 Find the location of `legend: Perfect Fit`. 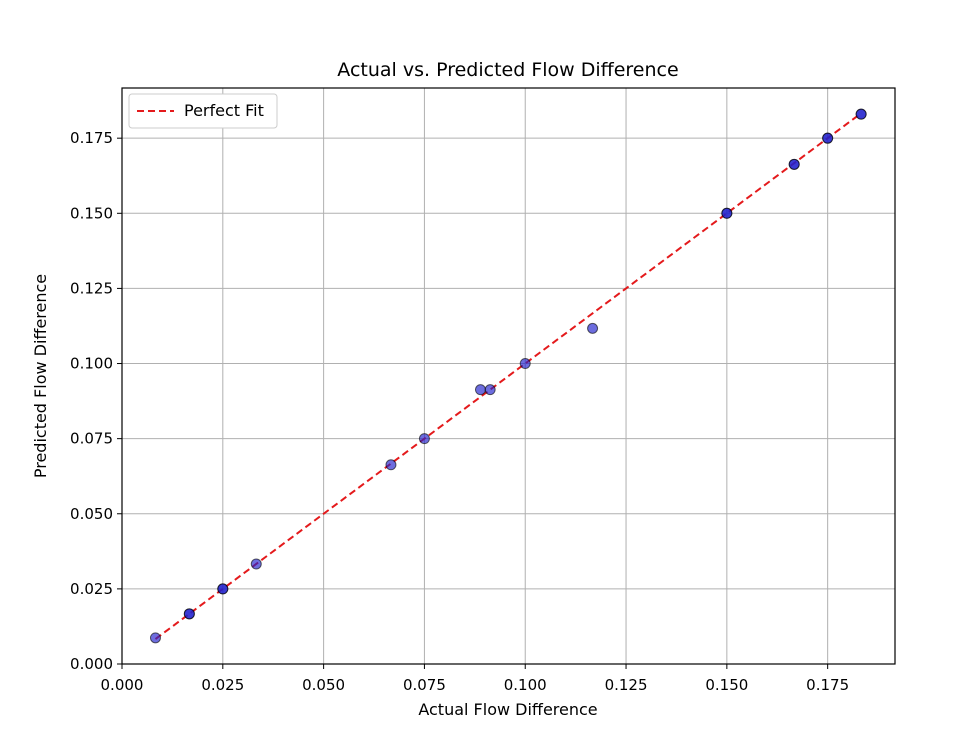

legend: Perfect Fit is located at coordinates (203, 111).